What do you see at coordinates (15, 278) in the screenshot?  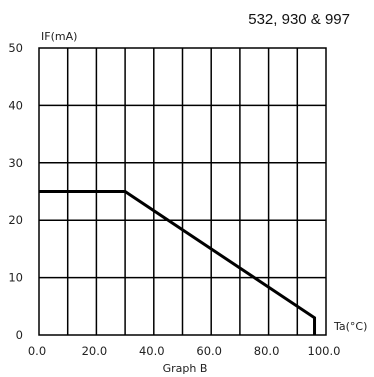 I see `y-tick-label: 10` at bounding box center [15, 278].